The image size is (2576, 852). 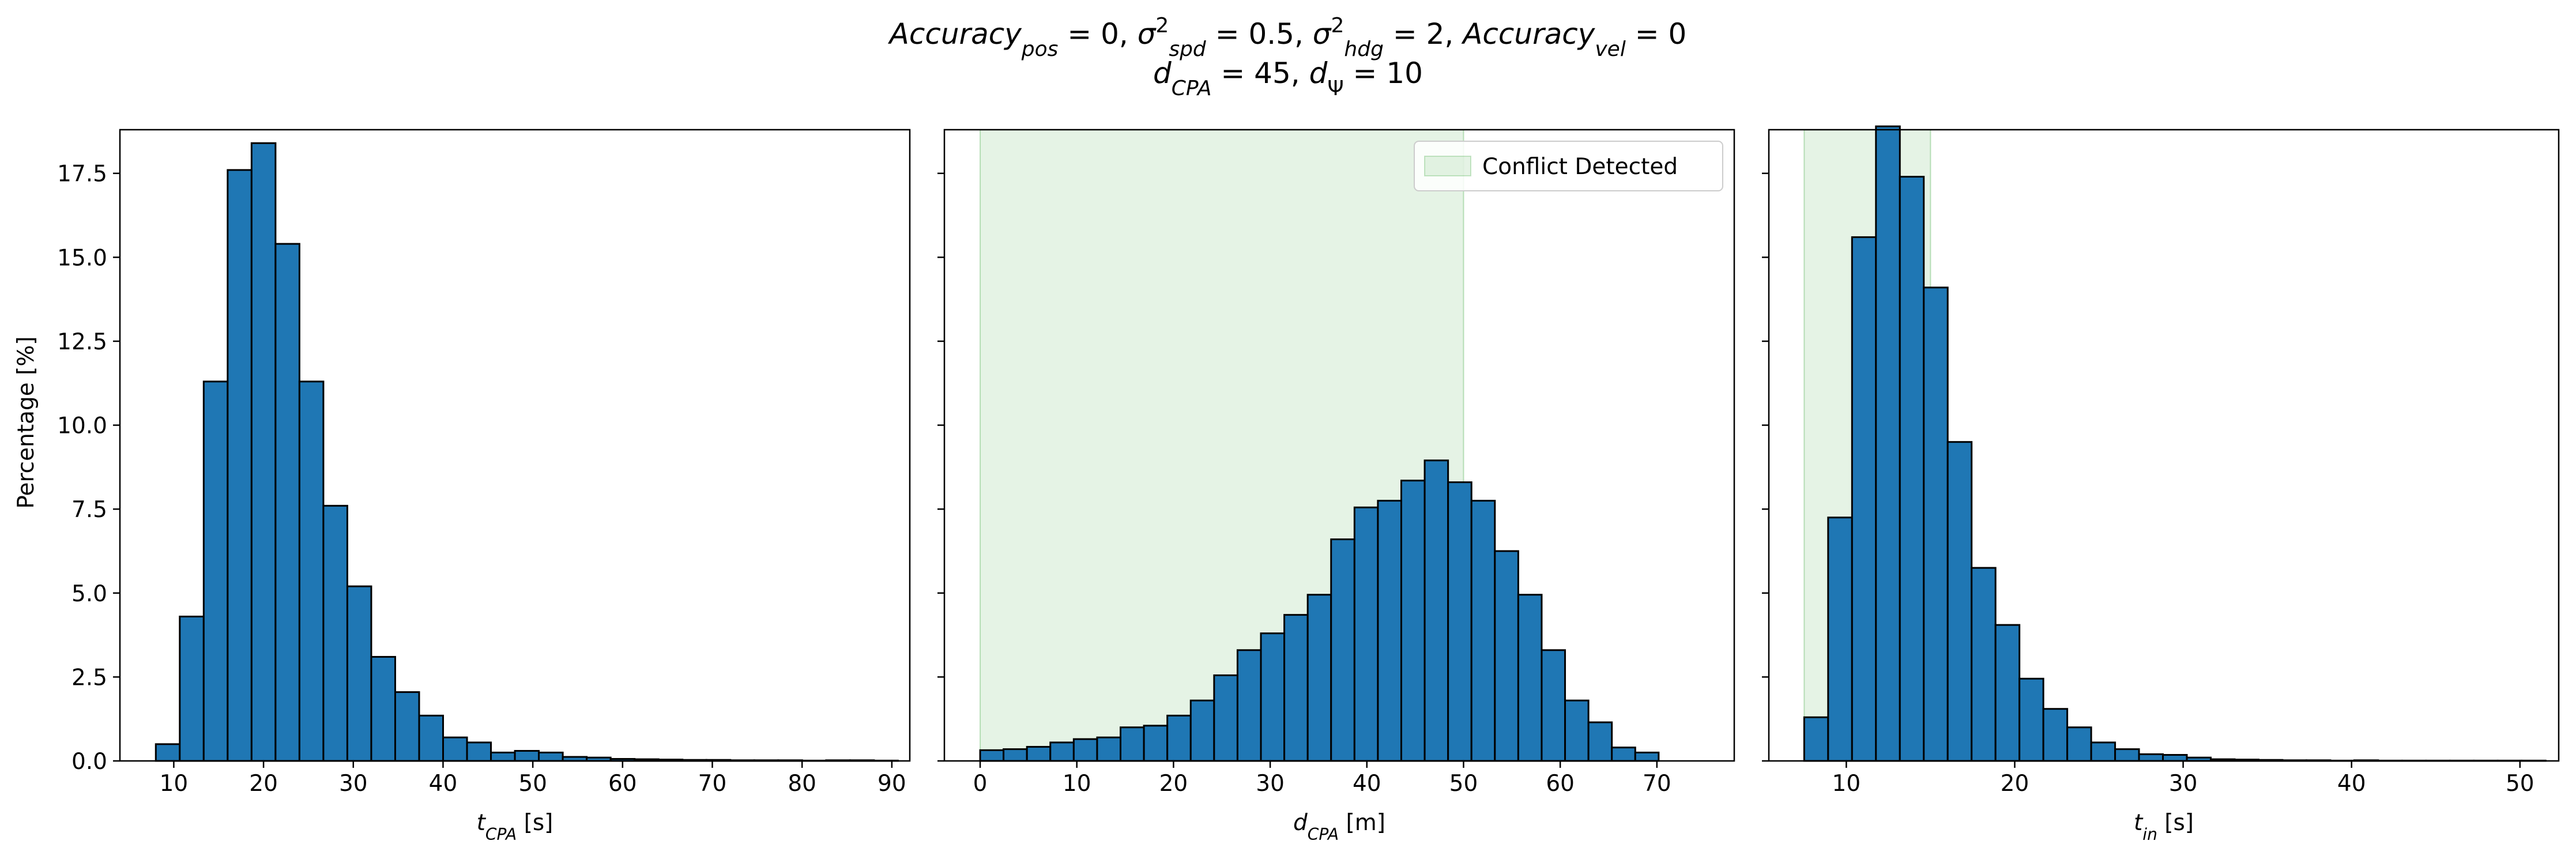 What do you see at coordinates (2164, 827) in the screenshot?
I see `x-axis-label: tin [s]` at bounding box center [2164, 827].